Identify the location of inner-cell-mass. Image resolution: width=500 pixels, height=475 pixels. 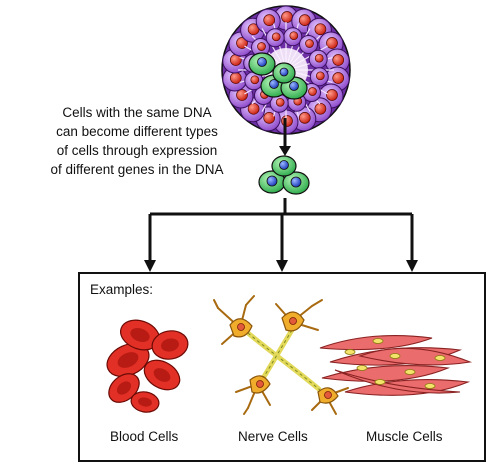
(278, 76).